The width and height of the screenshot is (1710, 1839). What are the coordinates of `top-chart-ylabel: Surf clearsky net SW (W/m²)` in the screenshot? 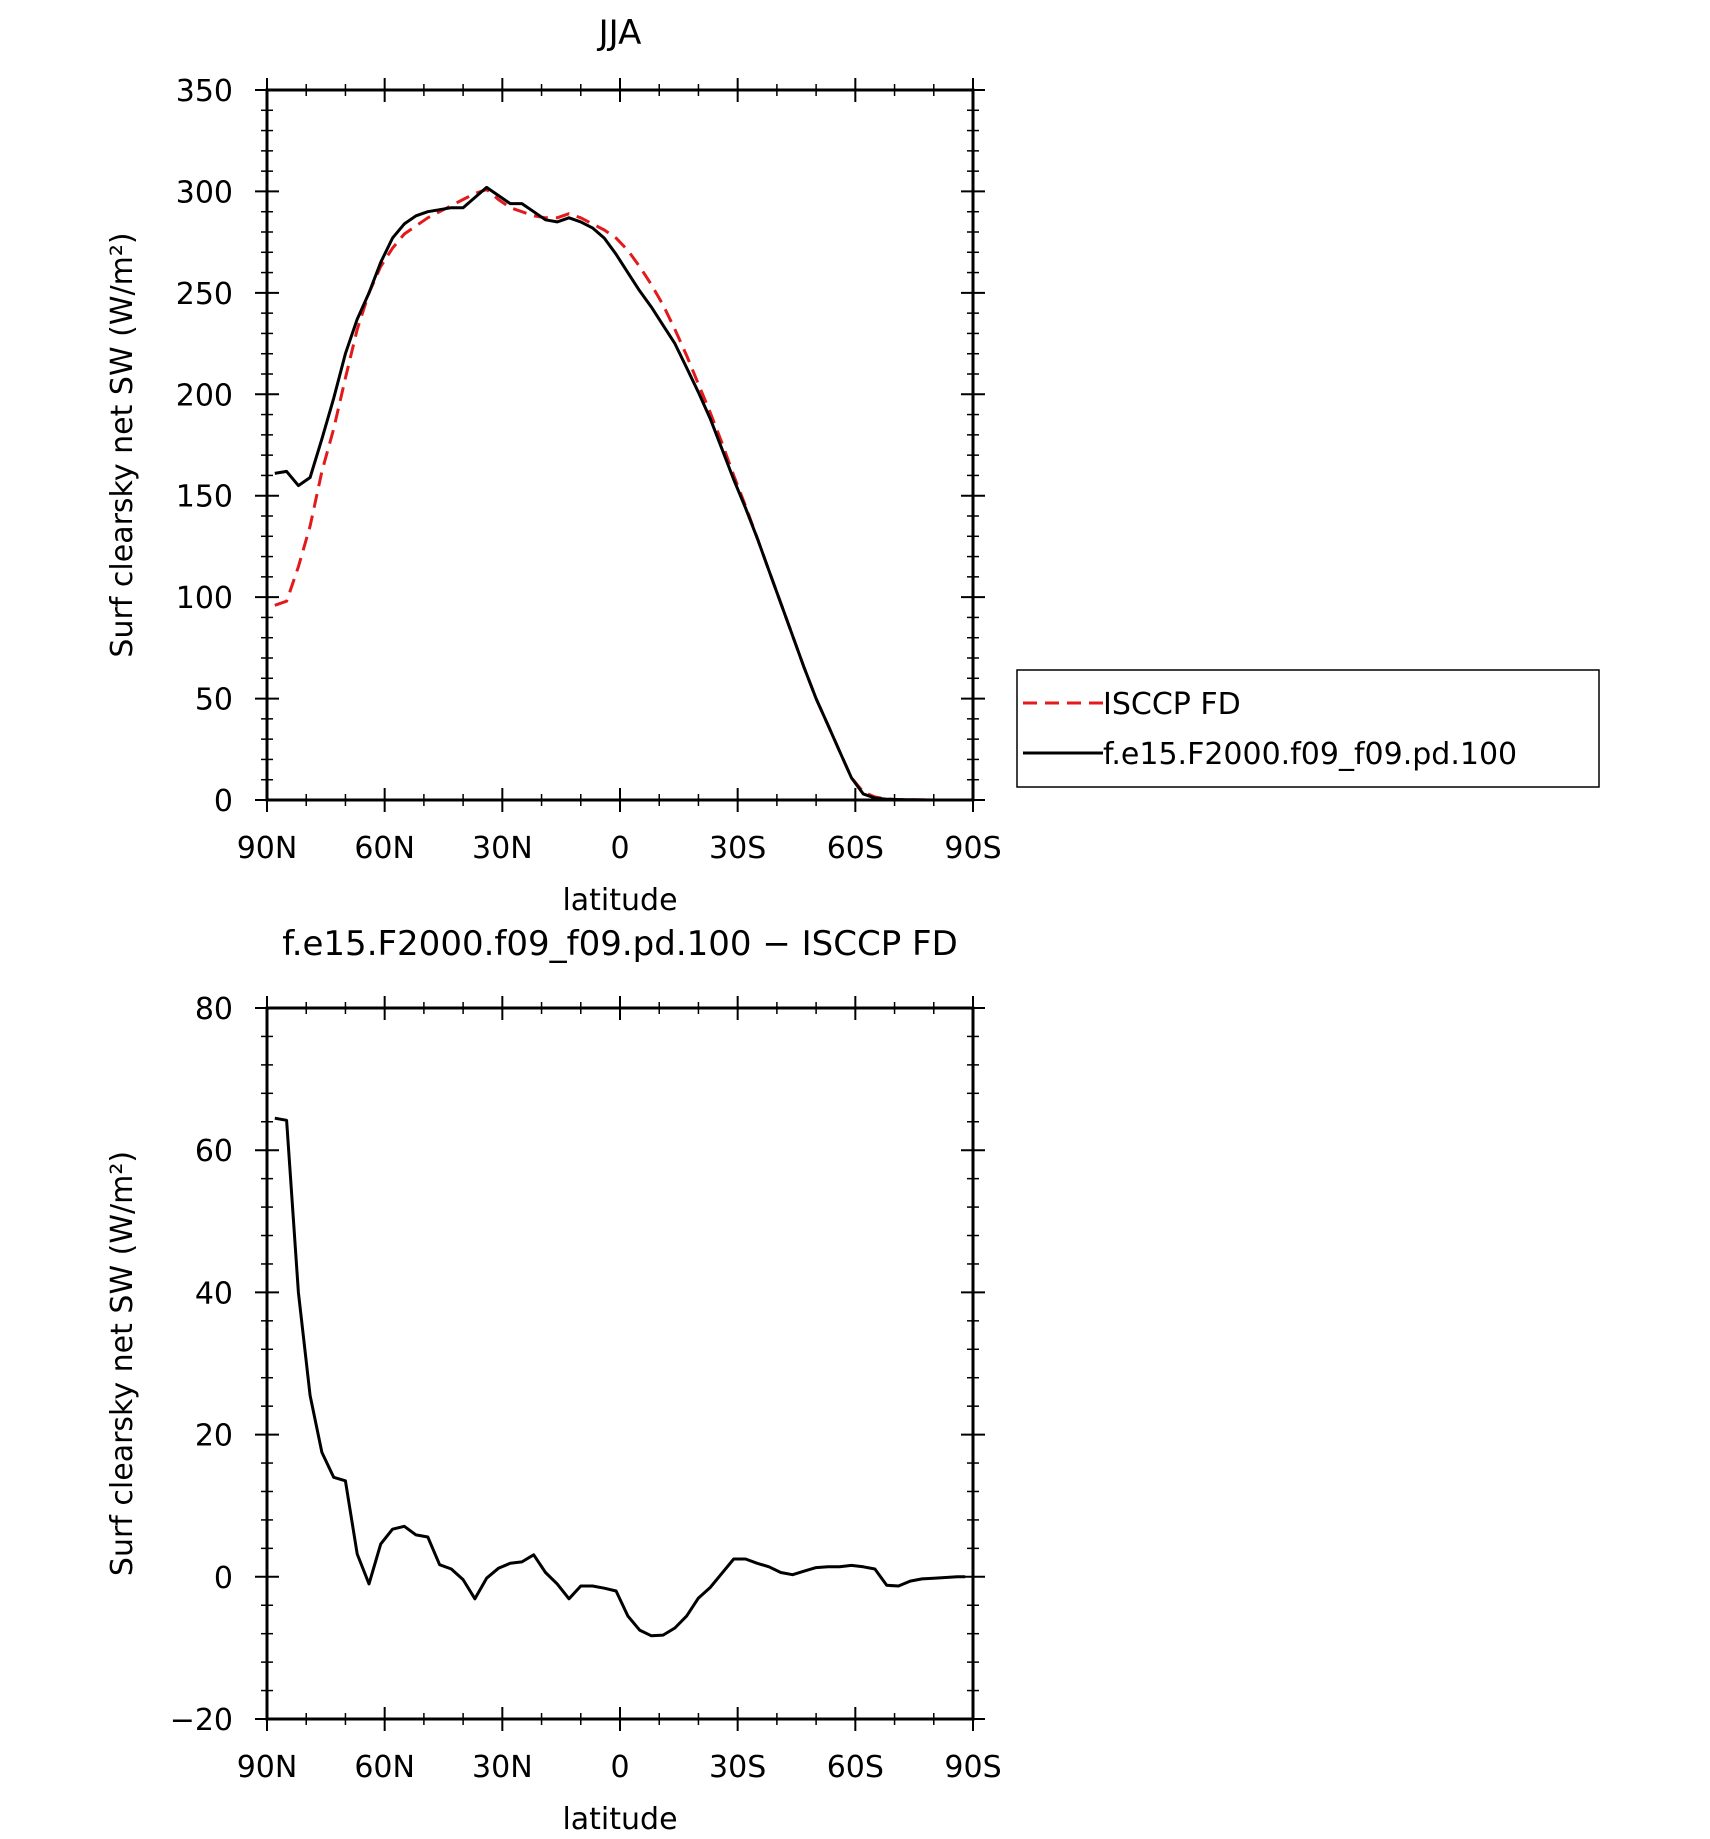 It's located at (122, 444).